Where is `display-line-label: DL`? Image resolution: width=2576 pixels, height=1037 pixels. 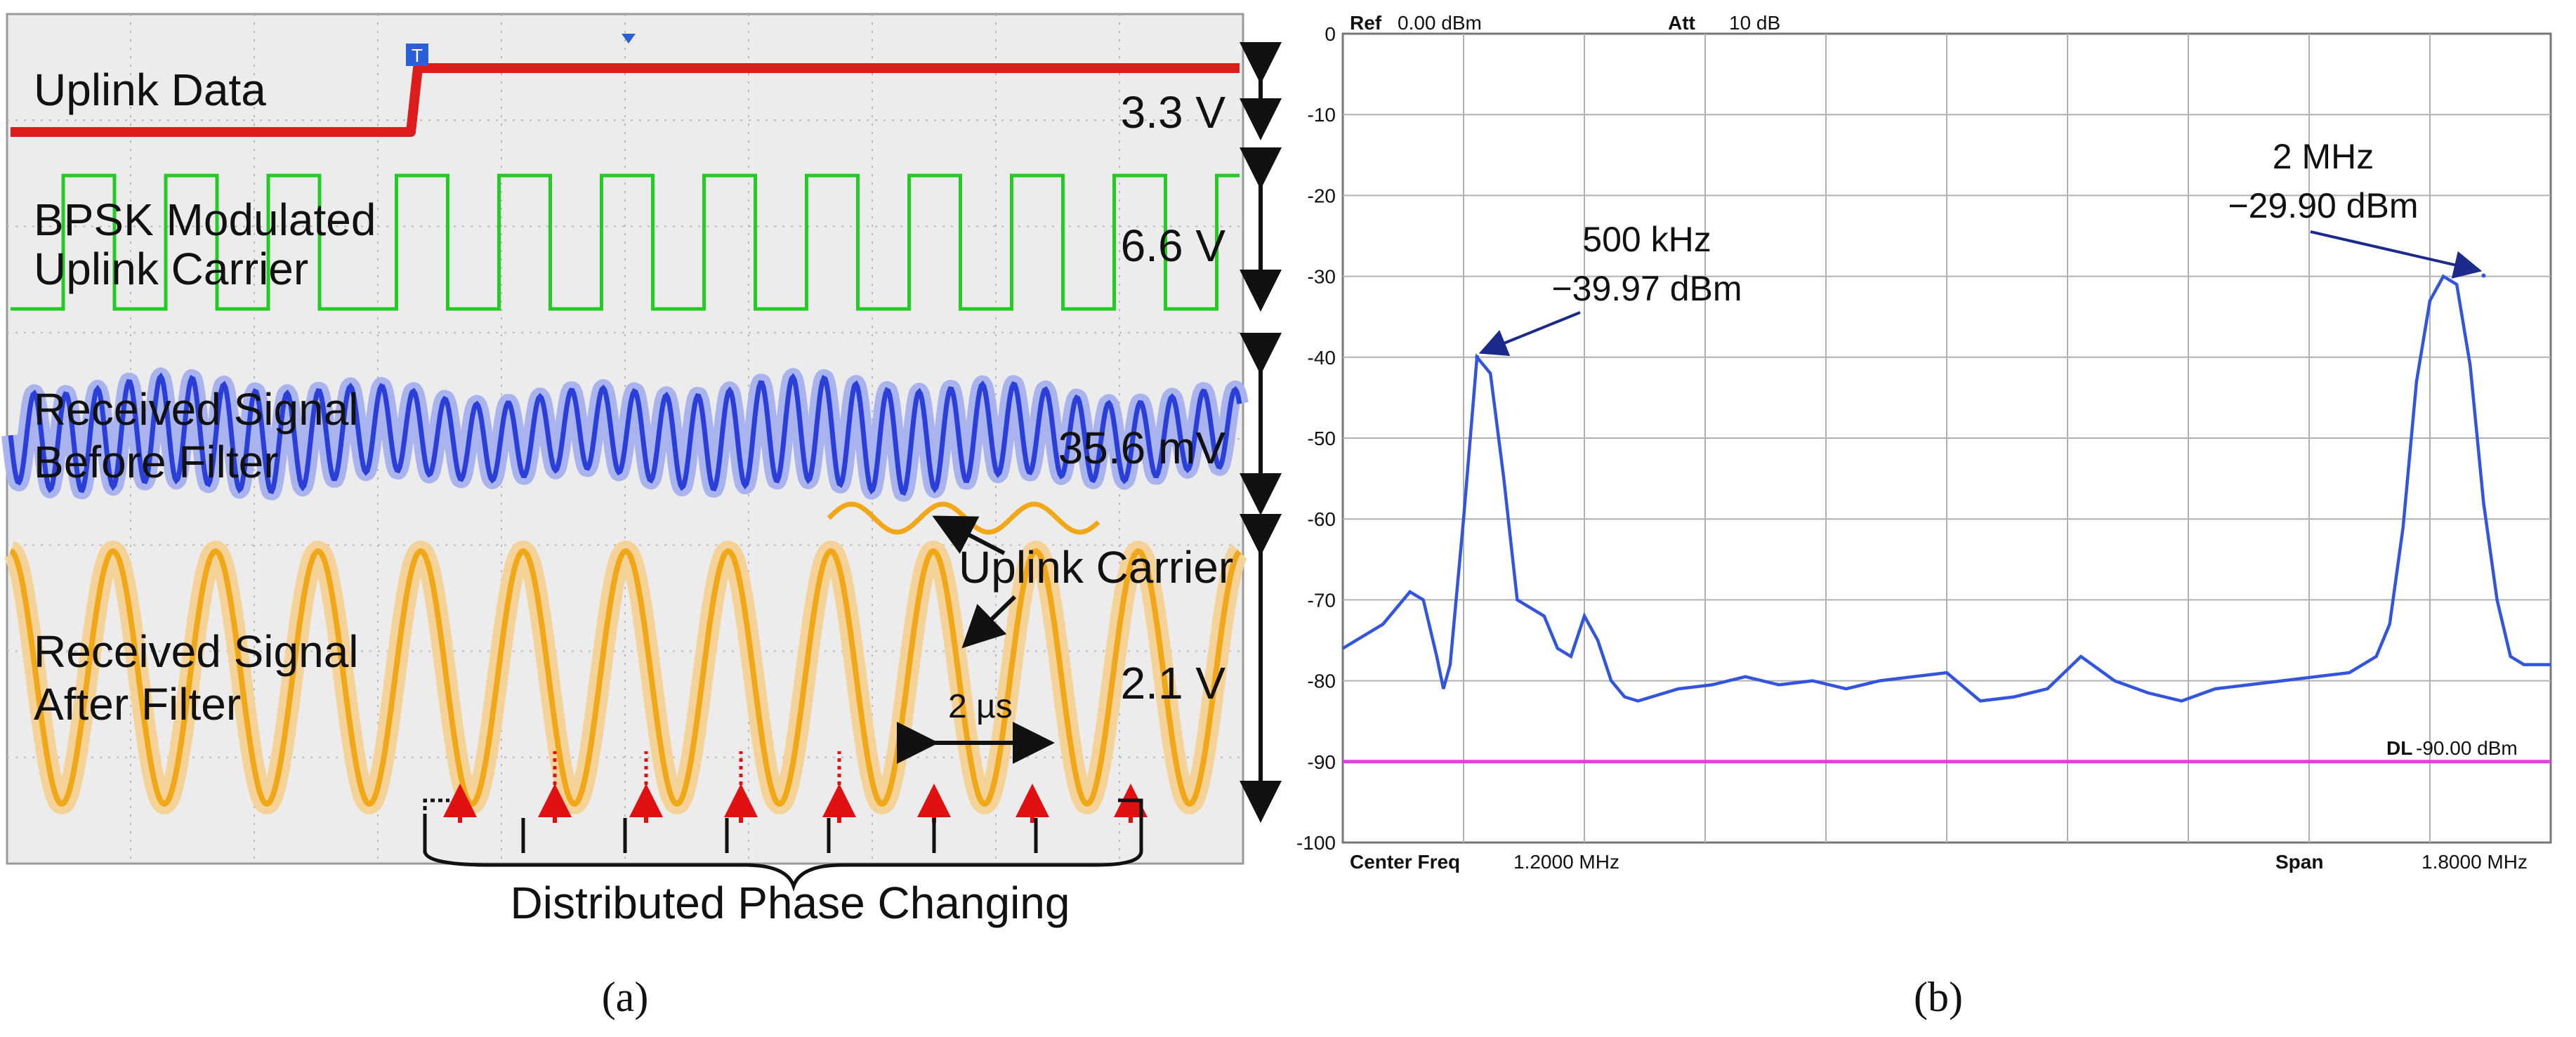
display-line-label: DL is located at coordinates (2399, 748).